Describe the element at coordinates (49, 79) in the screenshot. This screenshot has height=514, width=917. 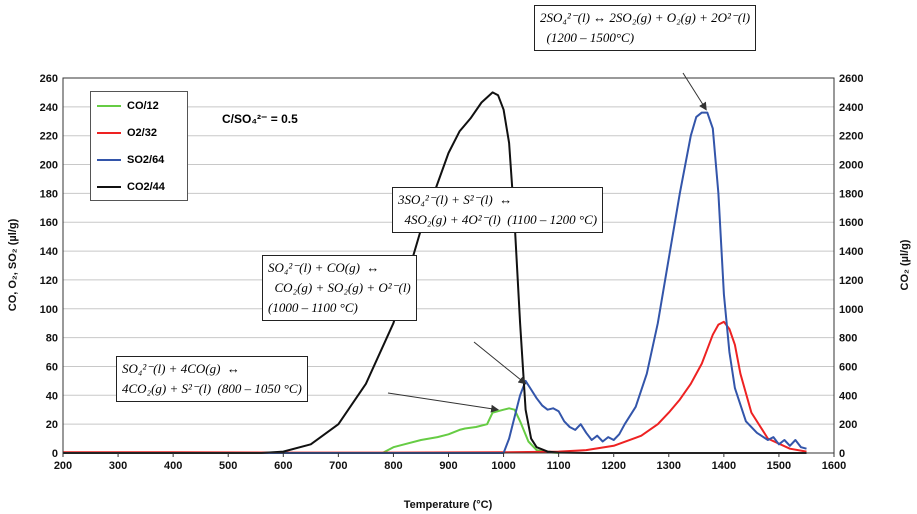
I see `y-left-tick-label: 260` at that location.